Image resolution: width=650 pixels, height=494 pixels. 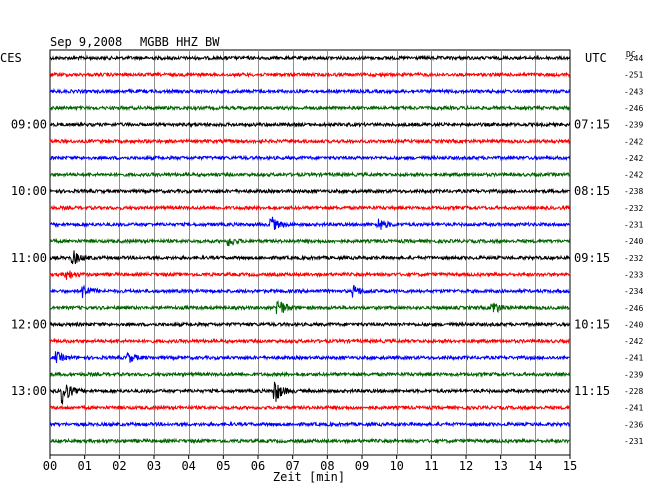 What do you see at coordinates (500, 466) in the screenshot?
I see `x-tick-label: 13` at bounding box center [500, 466].